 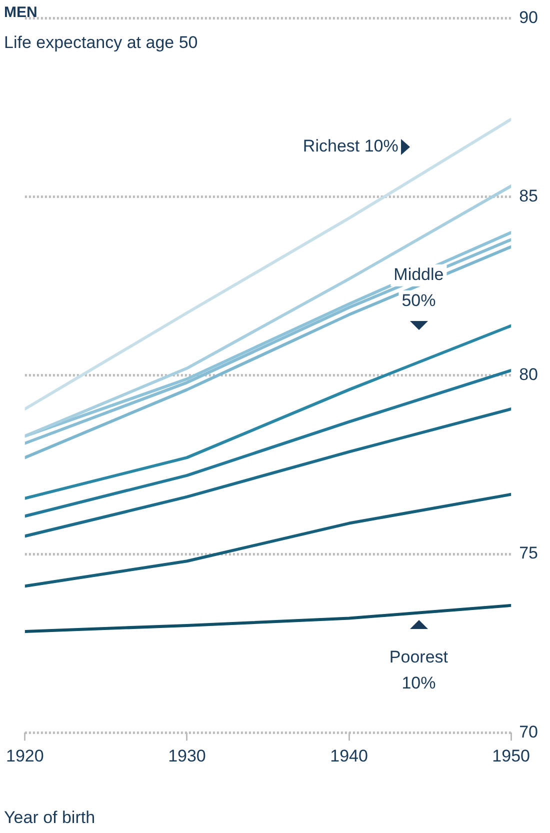 What do you see at coordinates (349, 756) in the screenshot?
I see `x-tick-label: 1940` at bounding box center [349, 756].